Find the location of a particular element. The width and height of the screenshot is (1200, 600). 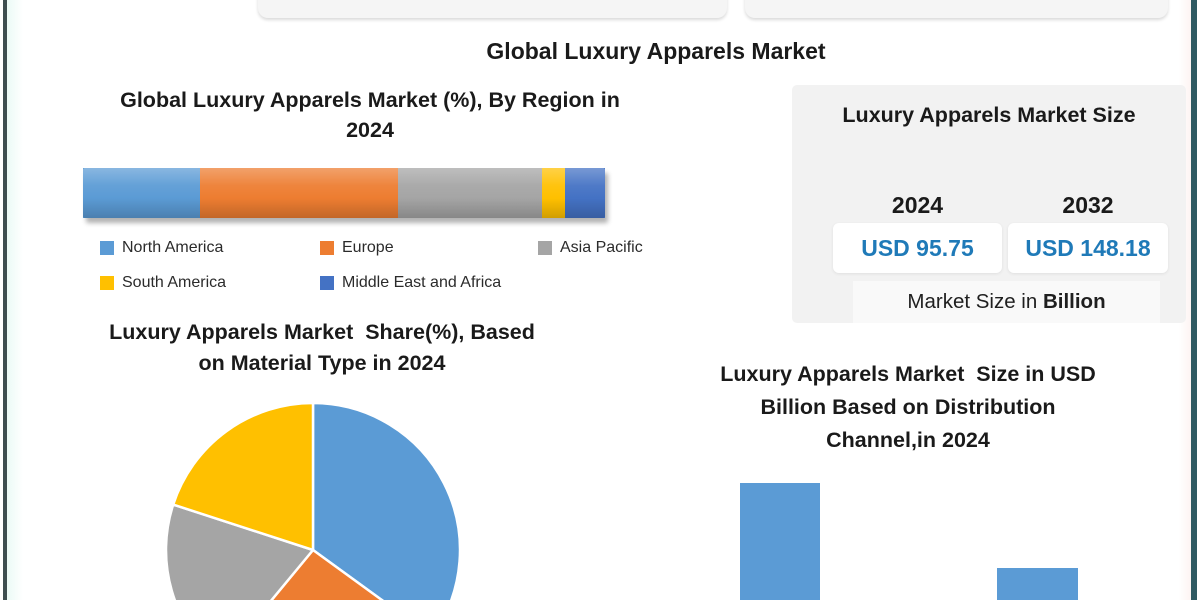

distribution-chart-title-line2: Billion Based on Distribution is located at coordinates (908, 407).